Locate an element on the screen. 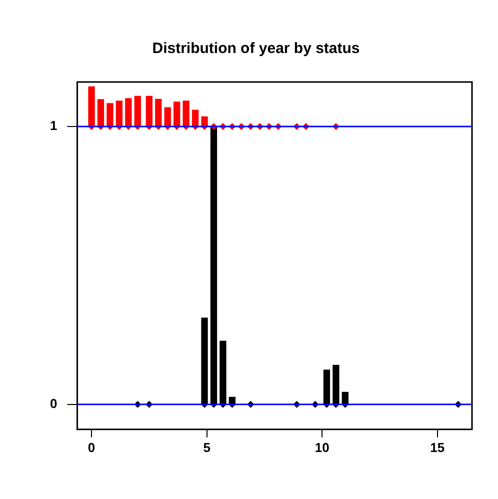  chart-title: Distribution of year by status is located at coordinates (256, 49).